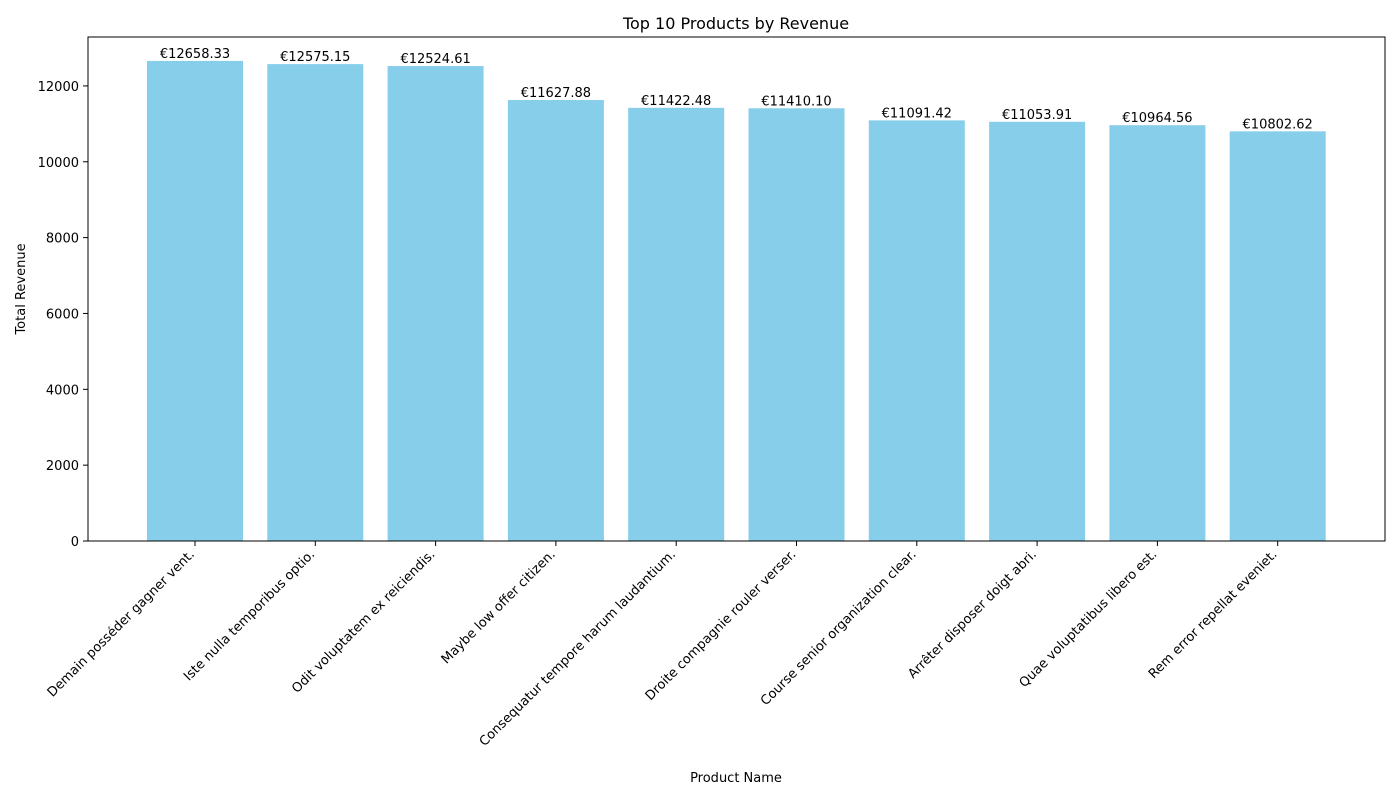  I want to click on y-tick-label: 8000, so click(62, 239).